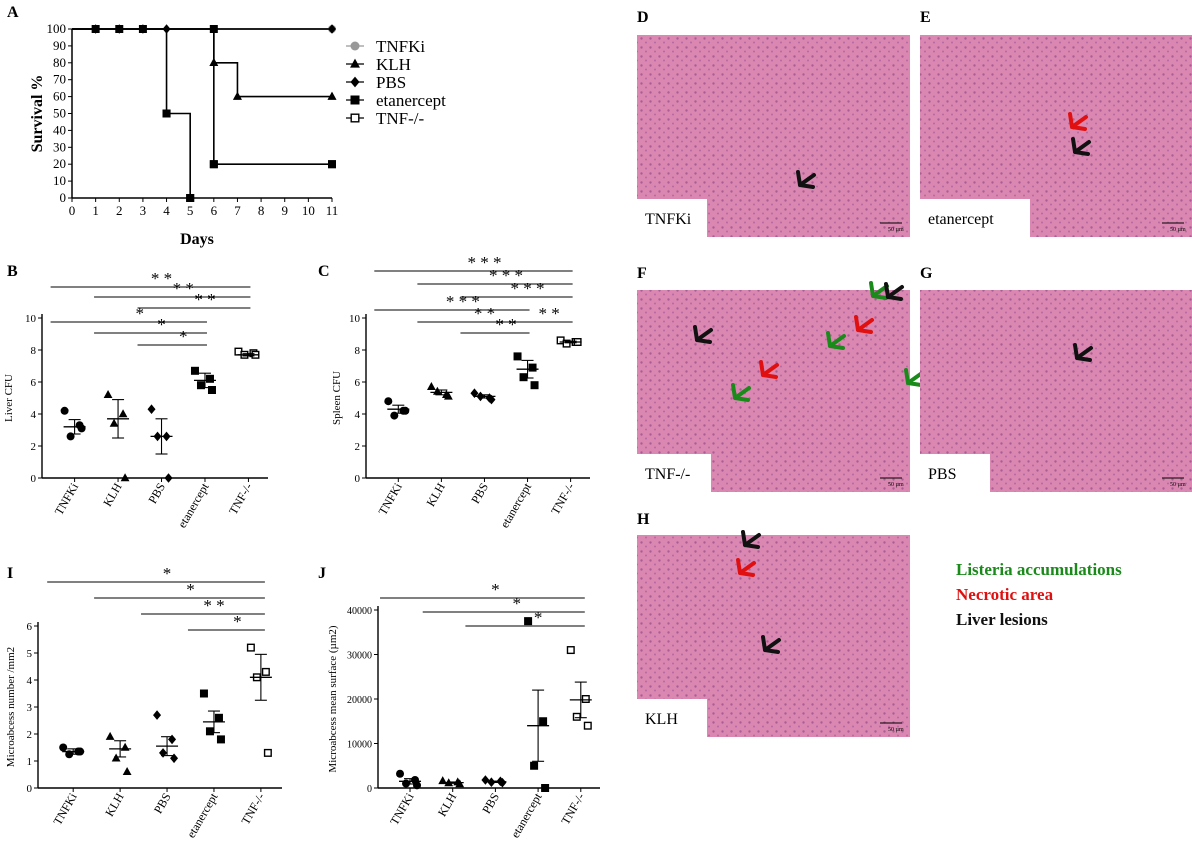  I want to click on y-tick-label: 60, so click(59, 96).